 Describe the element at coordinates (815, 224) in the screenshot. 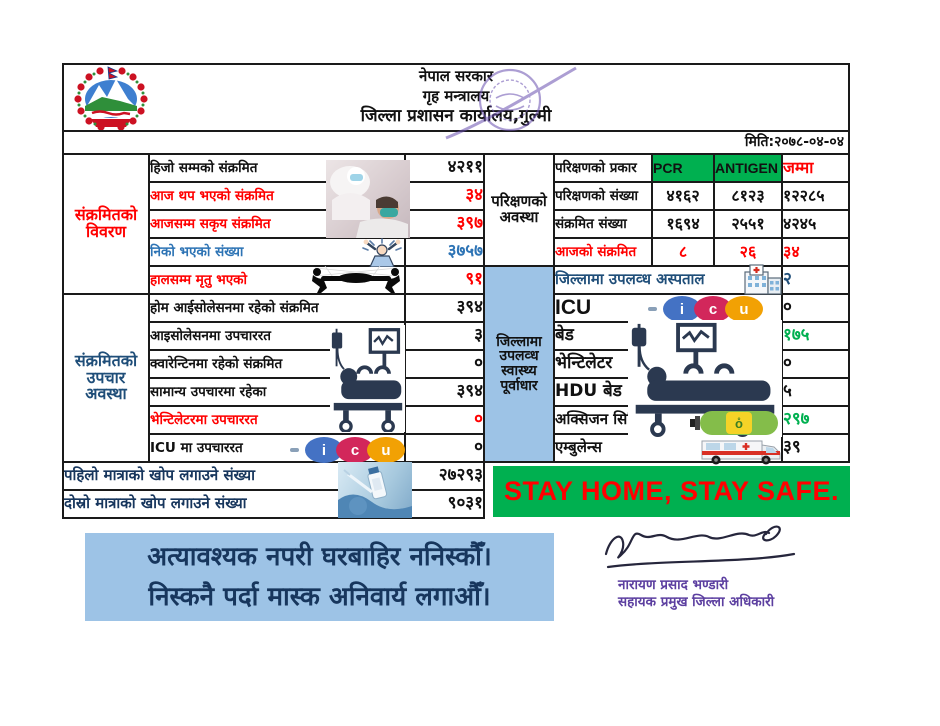

I see `total-value: ४२४५` at that location.